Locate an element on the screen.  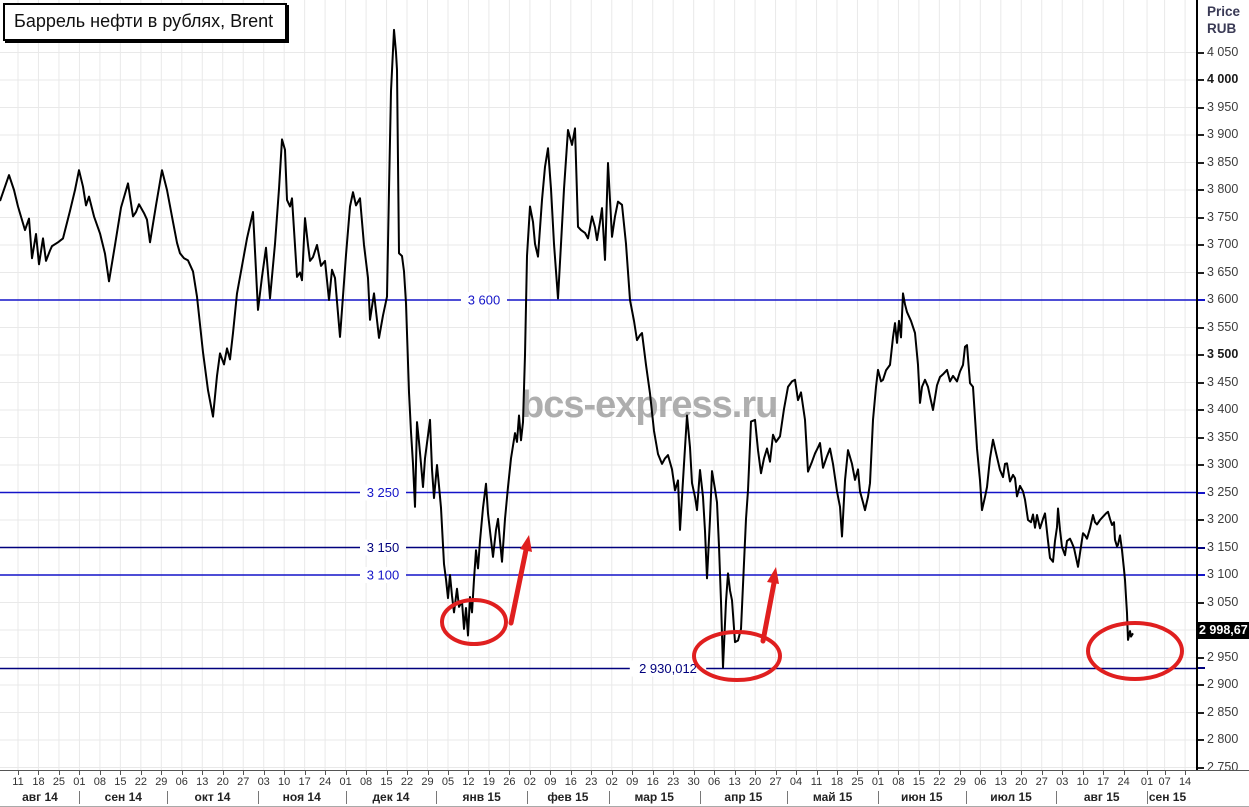
price-tick-label: 4 000 is located at coordinates (1223, 79).